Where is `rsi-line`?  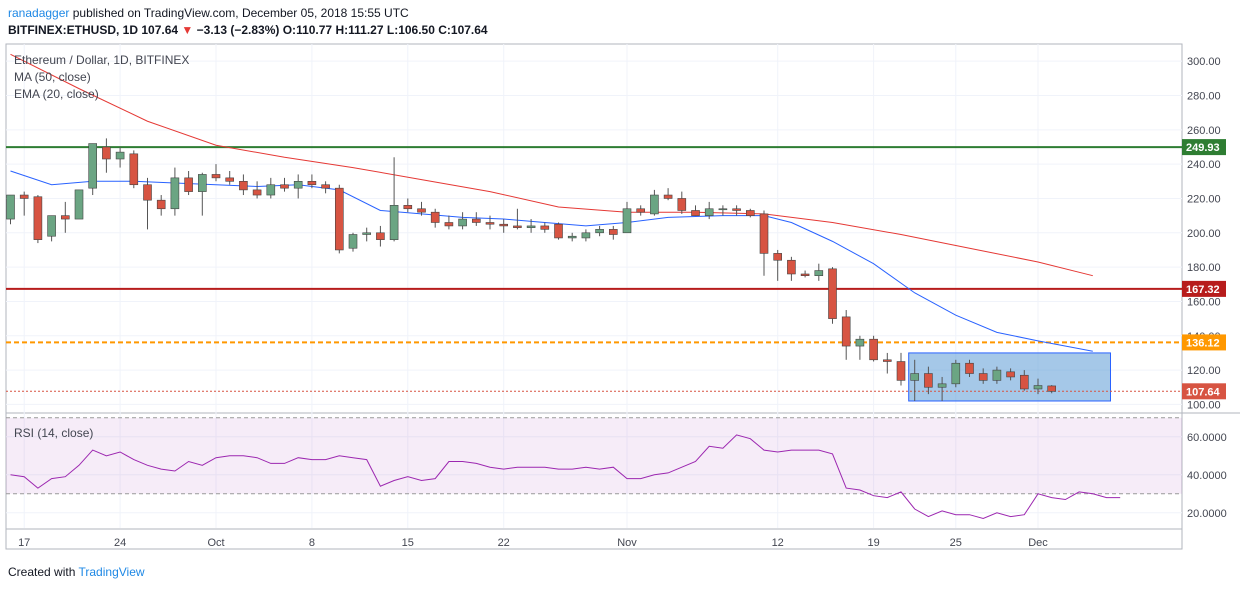 rsi-line is located at coordinates (565, 477).